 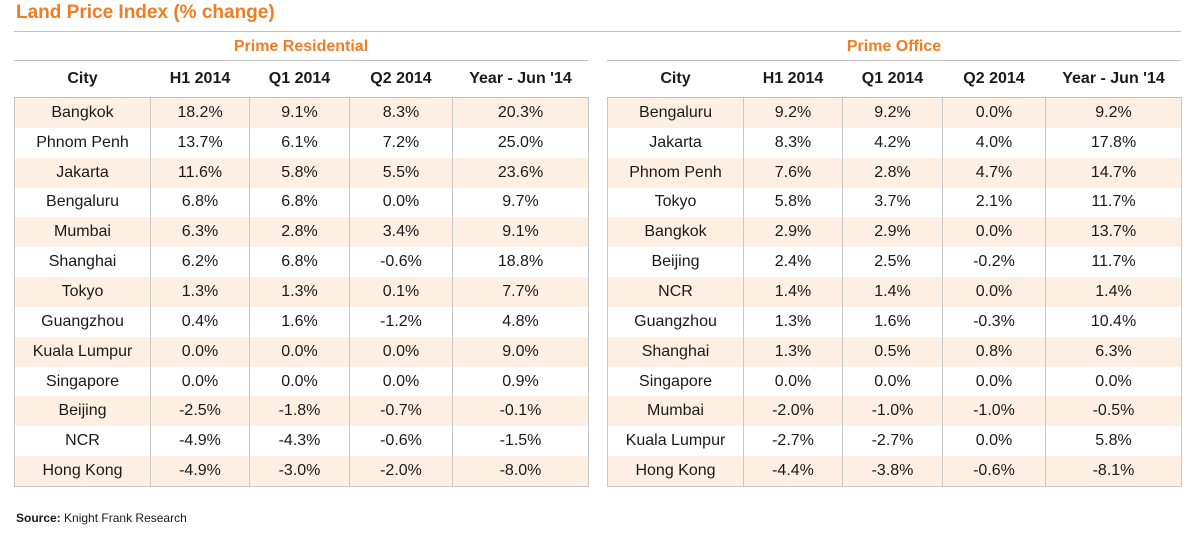 I want to click on value-cell: 20.3%, so click(x=520, y=112).